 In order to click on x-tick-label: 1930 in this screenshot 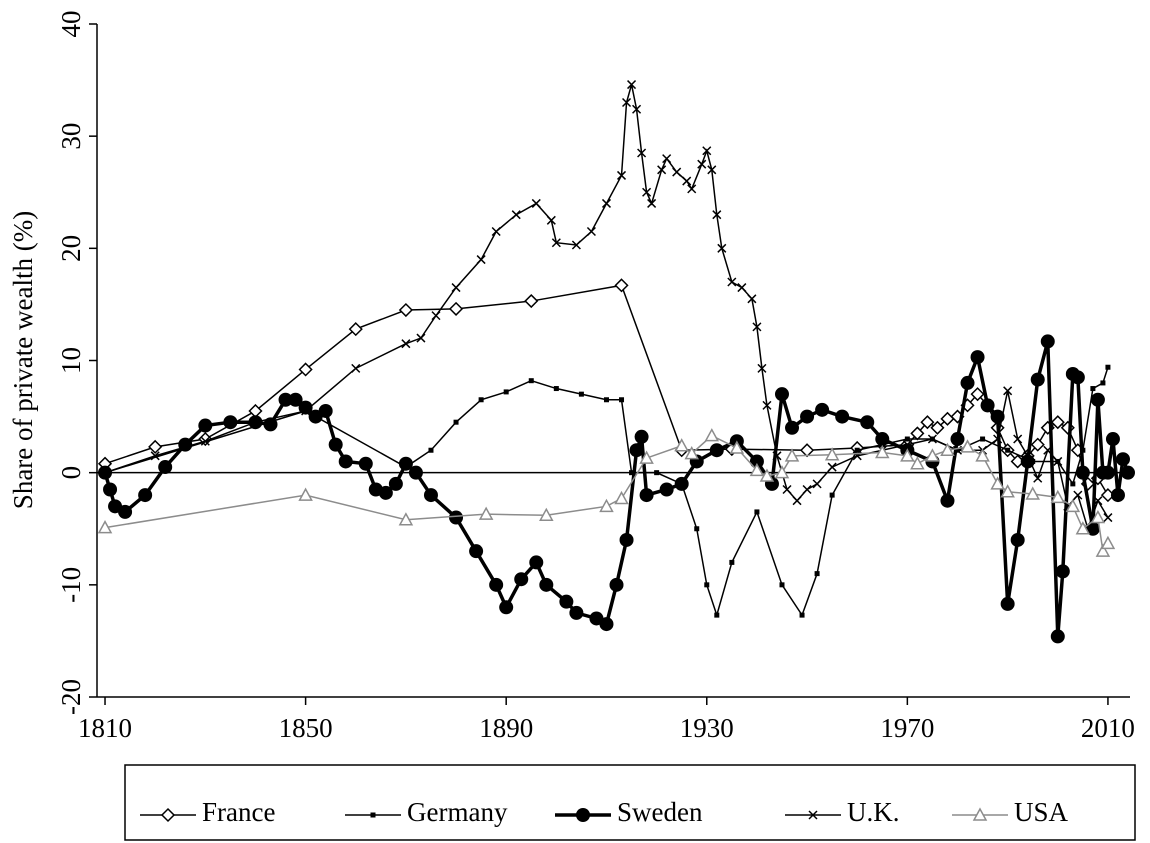, I will do `click(707, 728)`.